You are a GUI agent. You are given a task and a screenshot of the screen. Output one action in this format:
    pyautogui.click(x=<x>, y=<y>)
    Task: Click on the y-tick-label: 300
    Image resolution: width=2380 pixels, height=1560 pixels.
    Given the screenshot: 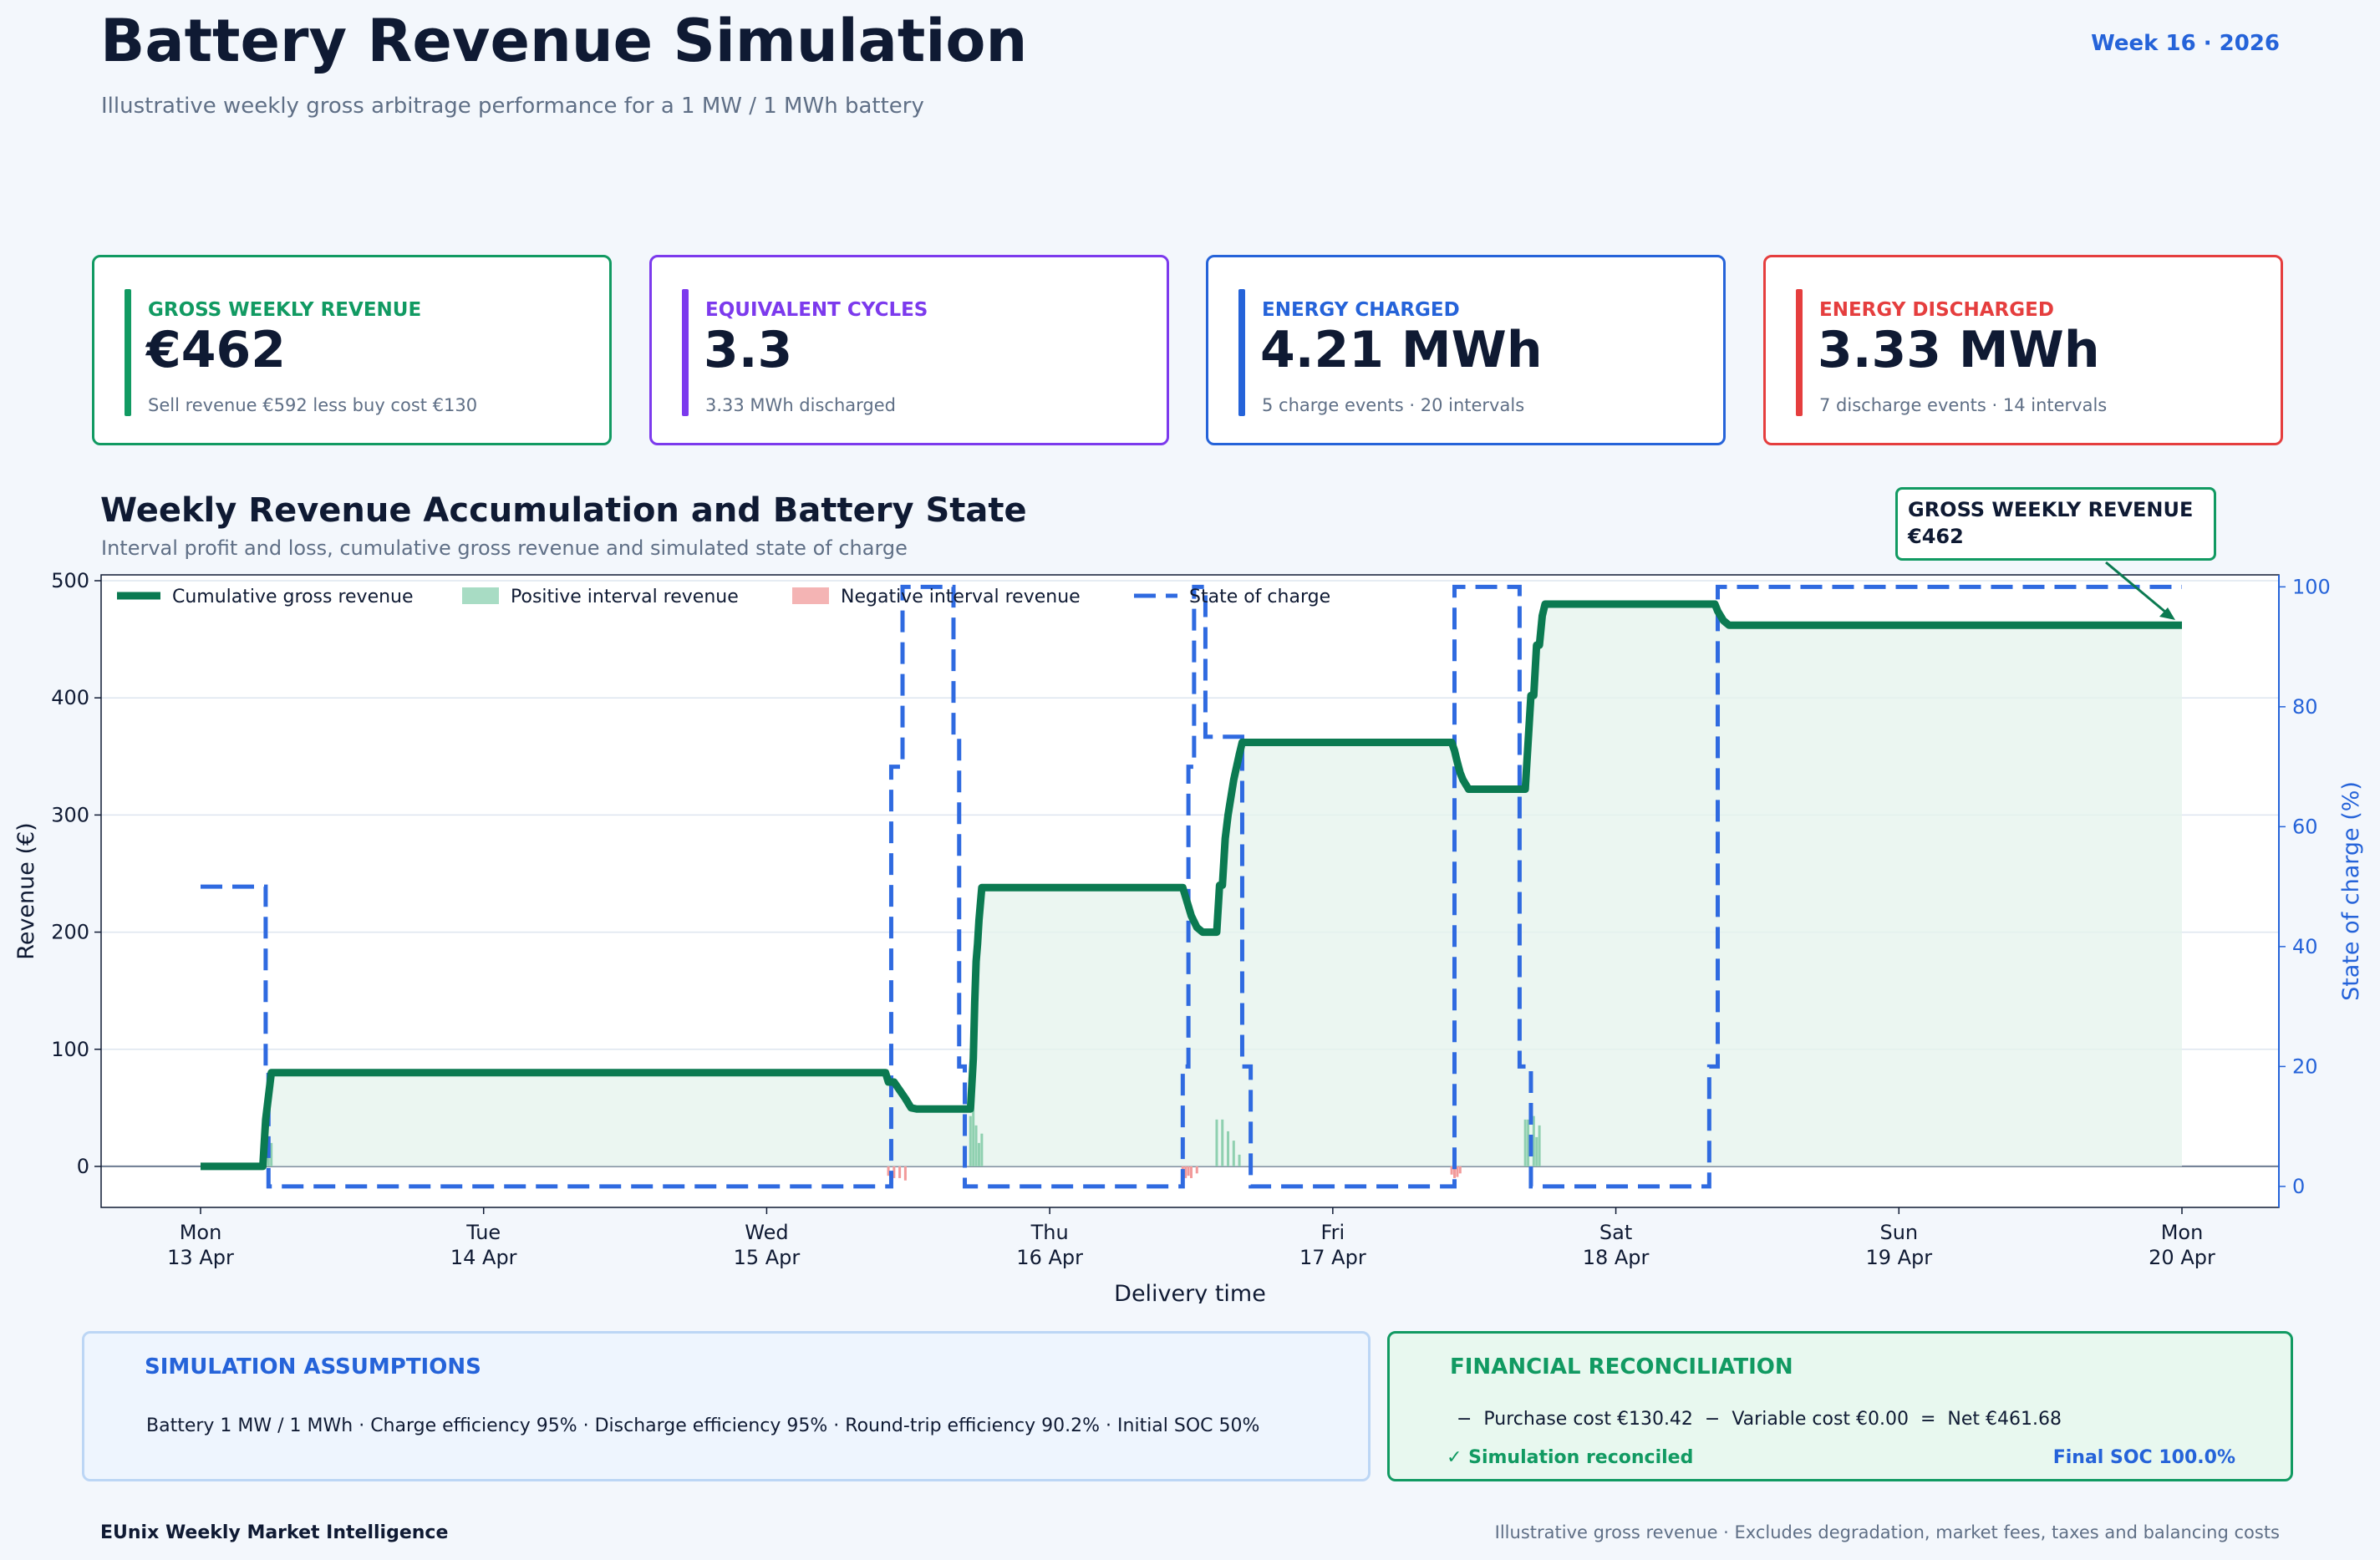 What is the action you would take?
    pyautogui.click(x=70, y=814)
    